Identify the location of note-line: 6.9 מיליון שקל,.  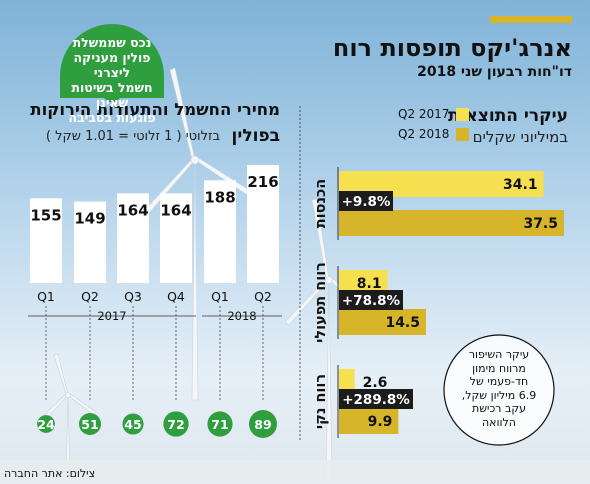
(499, 395).